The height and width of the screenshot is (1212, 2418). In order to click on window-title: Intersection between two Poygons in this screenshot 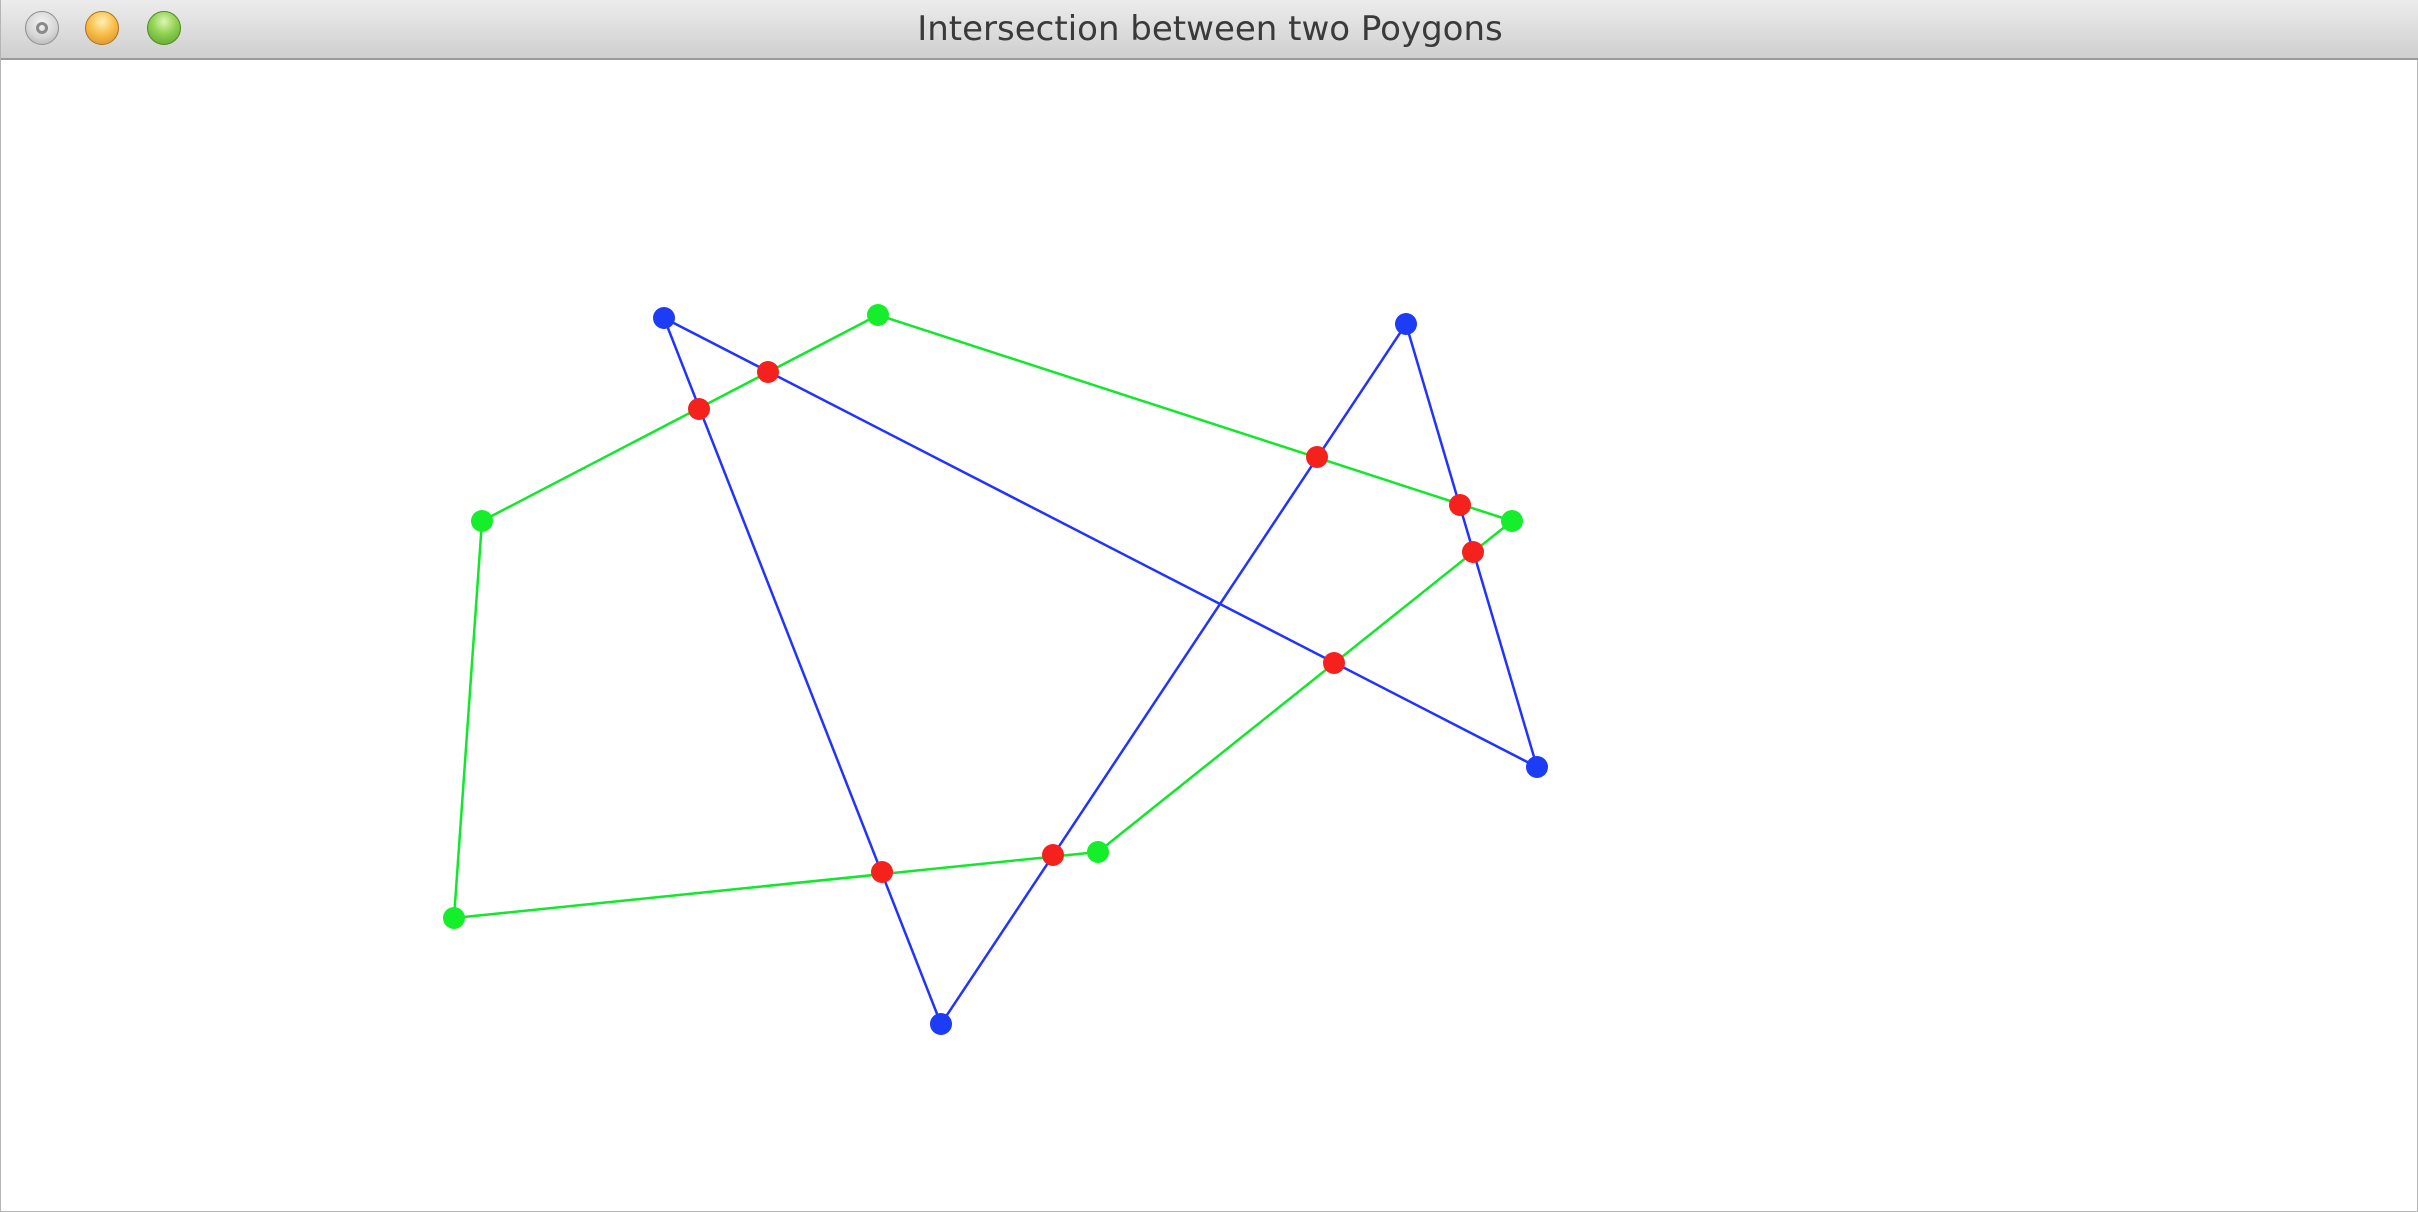, I will do `click(1210, 29)`.